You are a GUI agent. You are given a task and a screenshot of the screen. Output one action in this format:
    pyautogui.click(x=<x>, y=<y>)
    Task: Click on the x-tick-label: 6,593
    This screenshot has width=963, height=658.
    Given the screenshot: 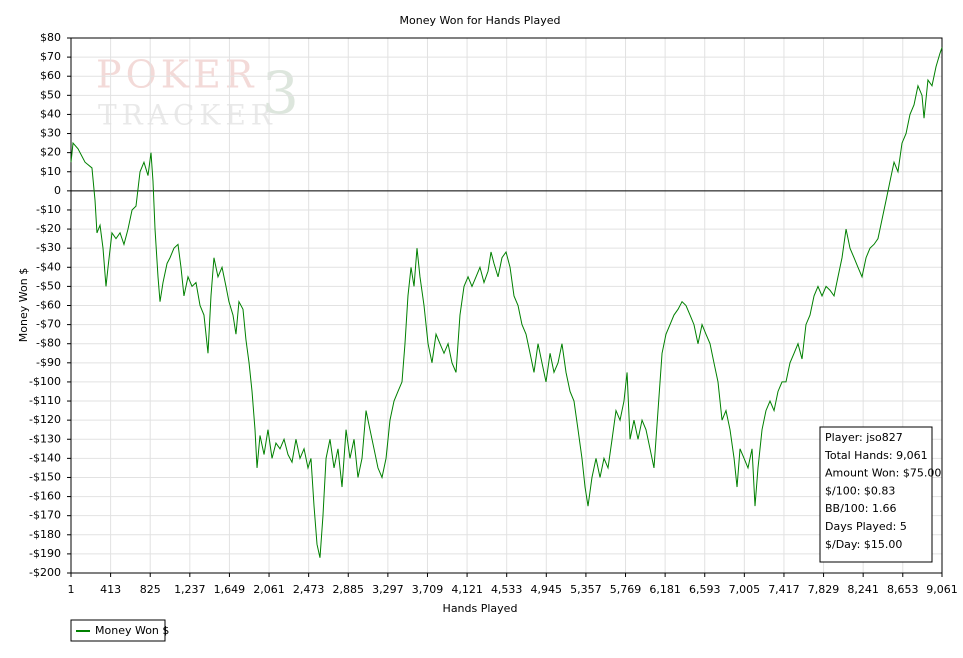 What is the action you would take?
    pyautogui.click(x=705, y=589)
    